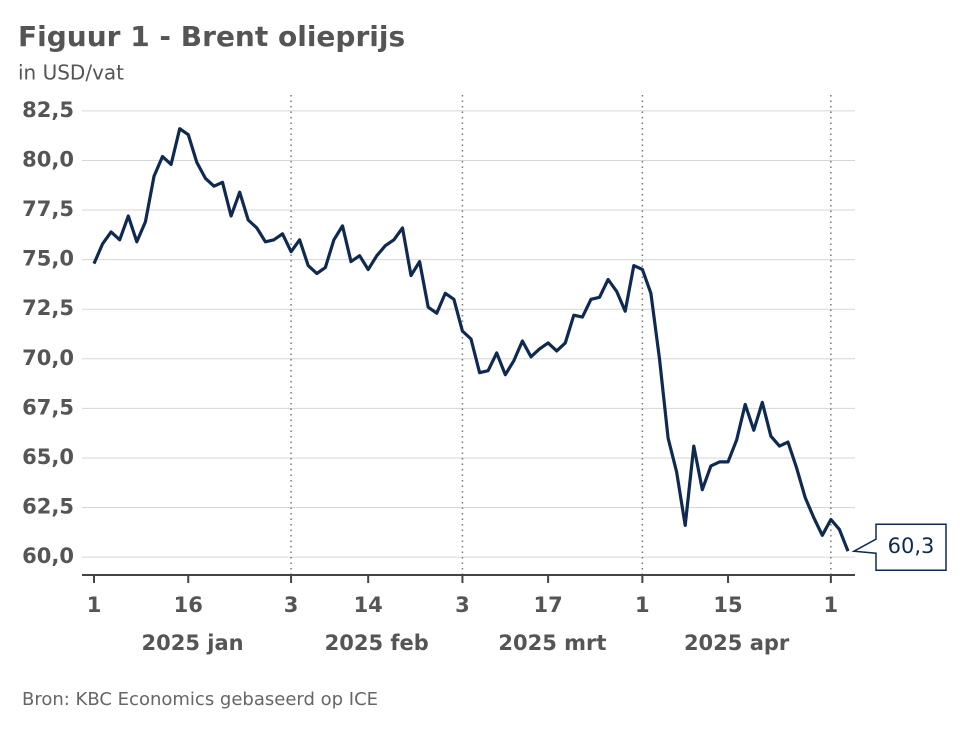 Image resolution: width=960 pixels, height=741 pixels. I want to click on value-label: 60,3, so click(911, 546).